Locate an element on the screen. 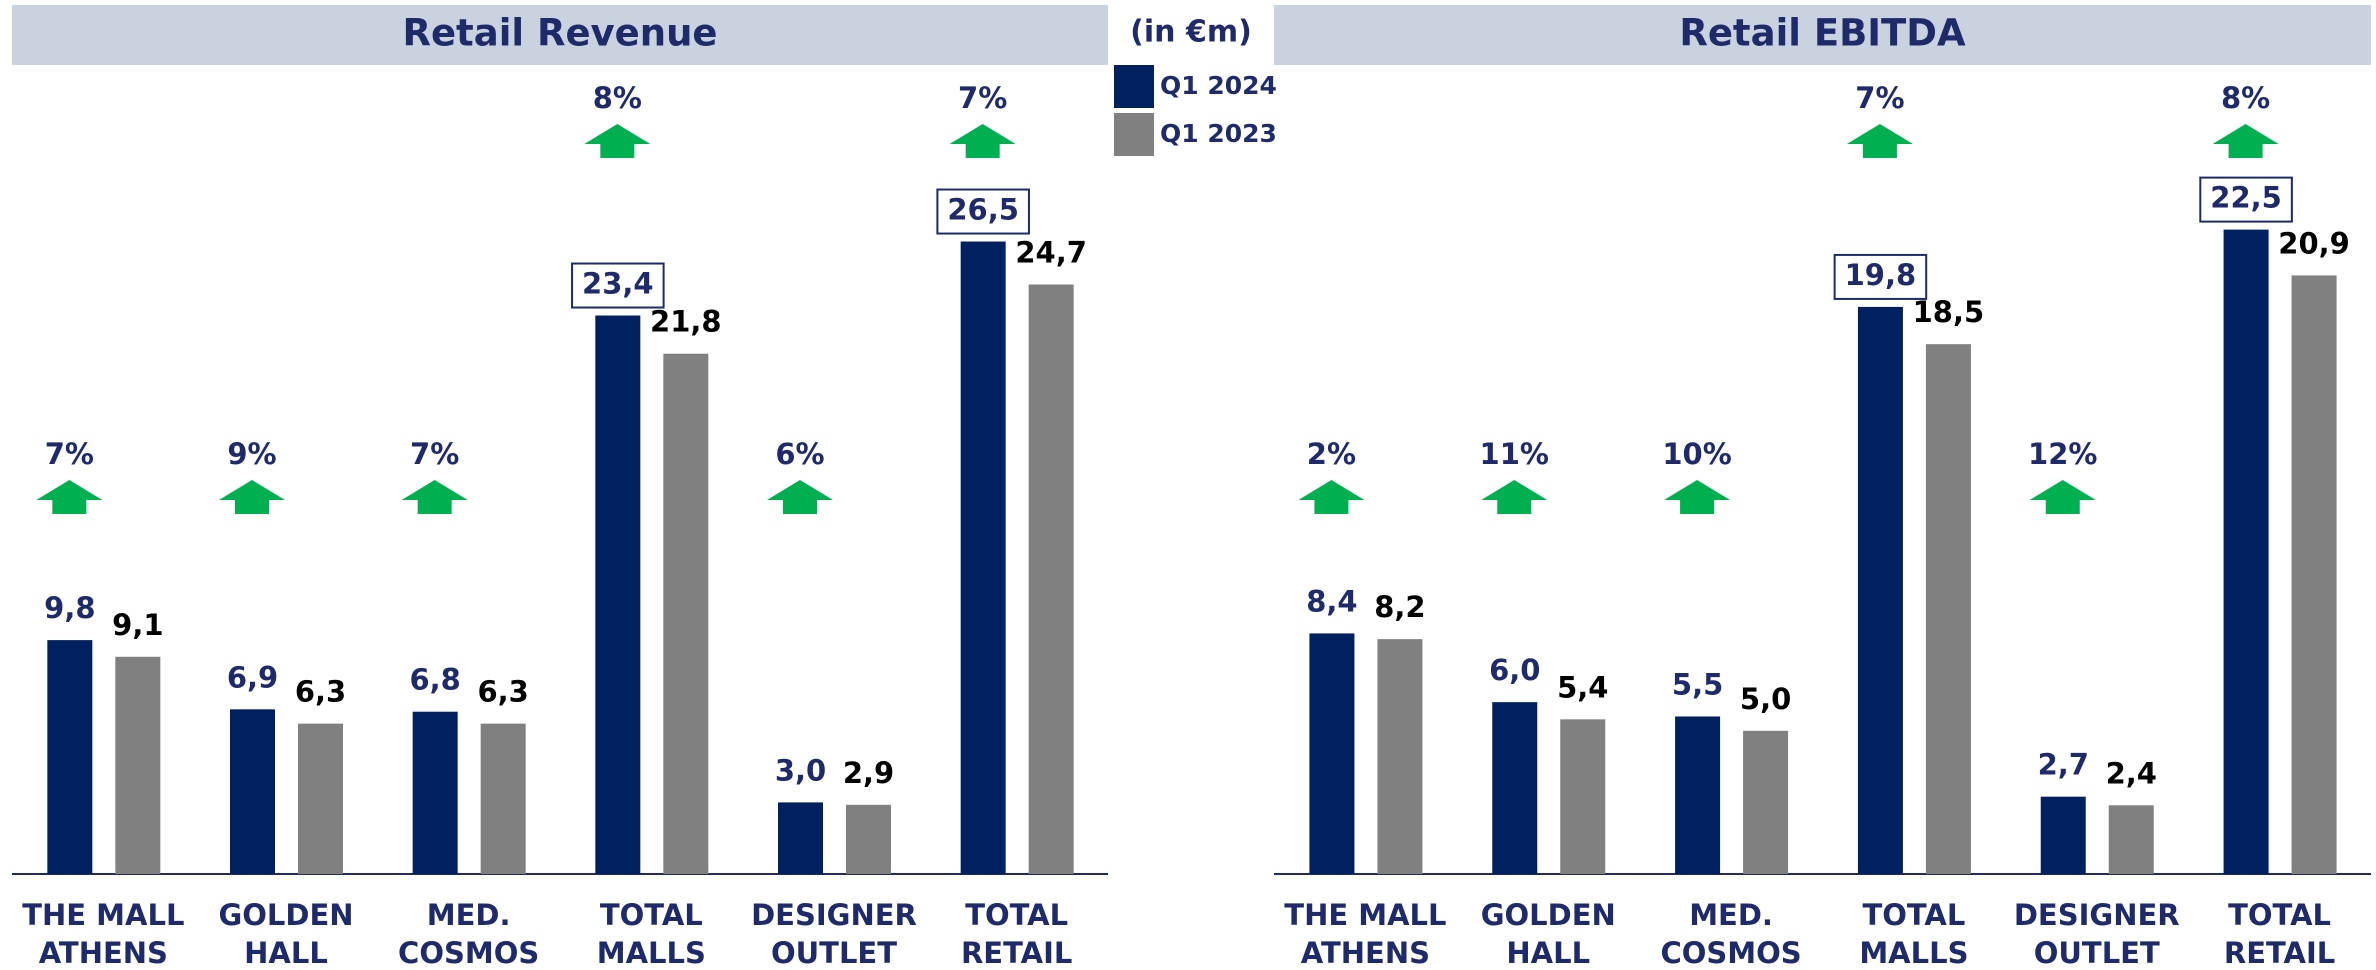  value-label: 6,9 is located at coordinates (252, 677).